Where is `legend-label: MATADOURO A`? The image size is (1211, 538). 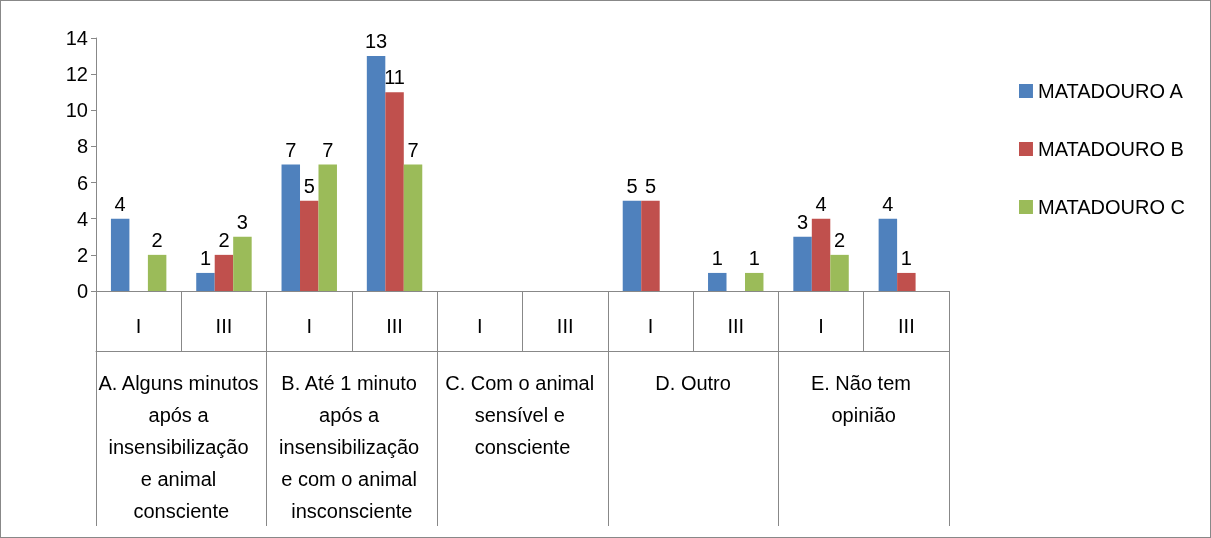
legend-label: MATADOURO A is located at coordinates (1110, 91).